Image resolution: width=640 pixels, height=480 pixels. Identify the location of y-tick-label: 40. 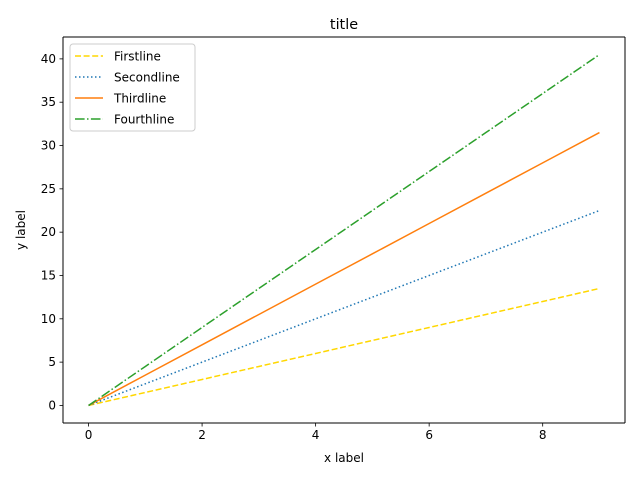
(48, 59).